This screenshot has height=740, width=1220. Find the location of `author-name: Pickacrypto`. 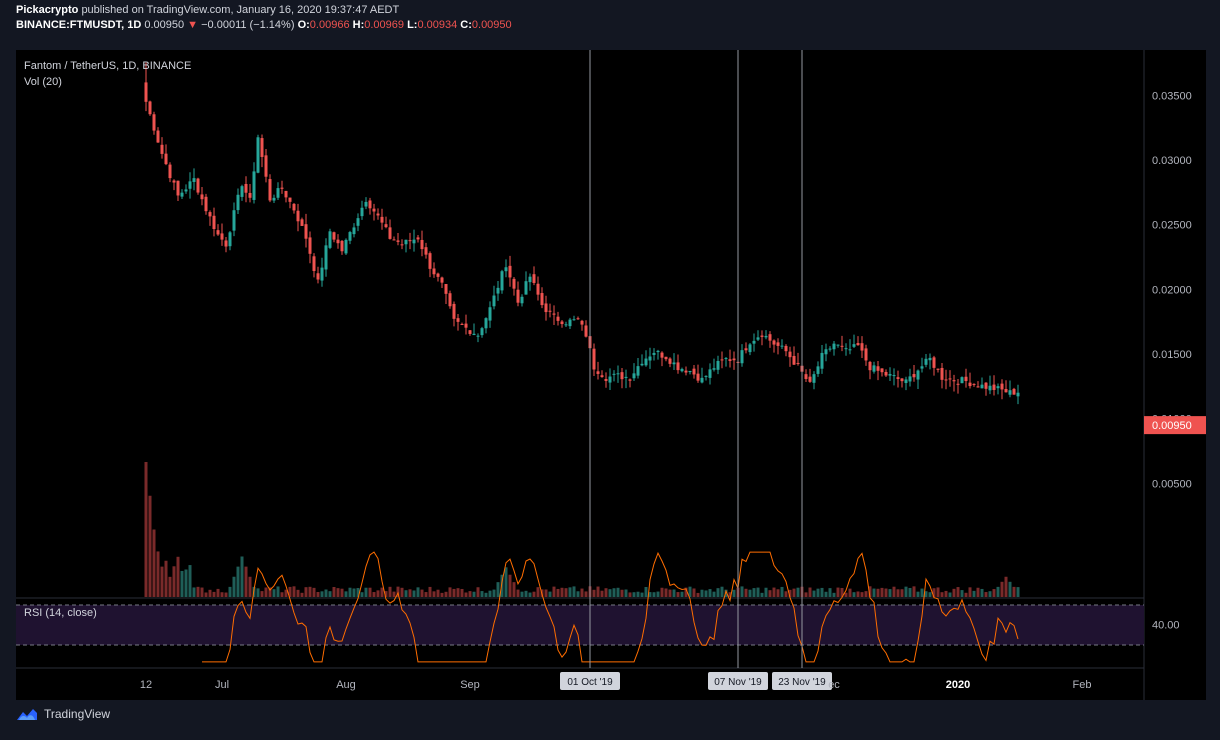

author-name: Pickacrypto is located at coordinates (47, 10).